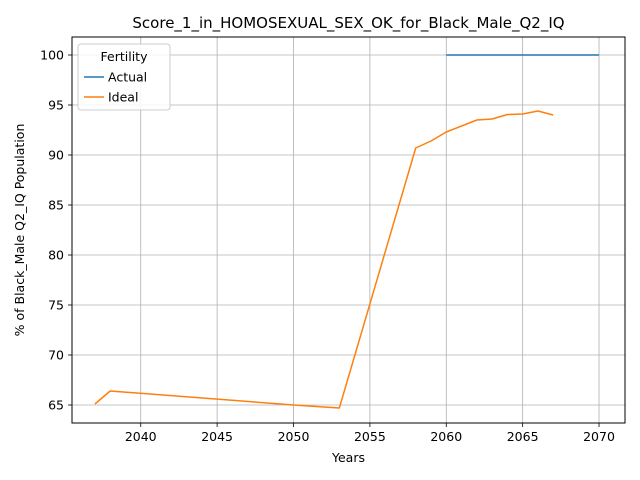 The image size is (640, 480). Describe the element at coordinates (294, 436) in the screenshot. I see `x-tick-label: 2050` at that location.